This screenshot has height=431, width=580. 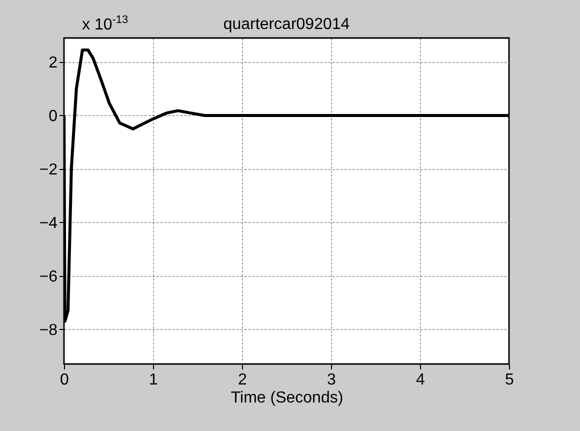 I want to click on x-tick-label: 5, so click(x=509, y=380).